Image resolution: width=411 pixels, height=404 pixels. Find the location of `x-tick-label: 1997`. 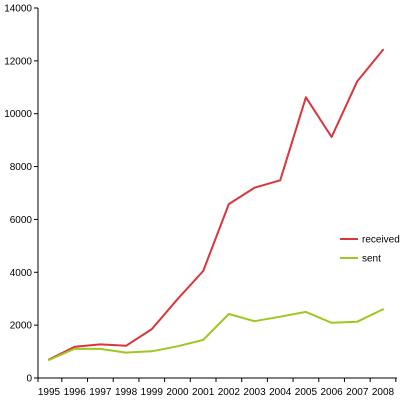

x-tick-label: 1997 is located at coordinates (100, 392).